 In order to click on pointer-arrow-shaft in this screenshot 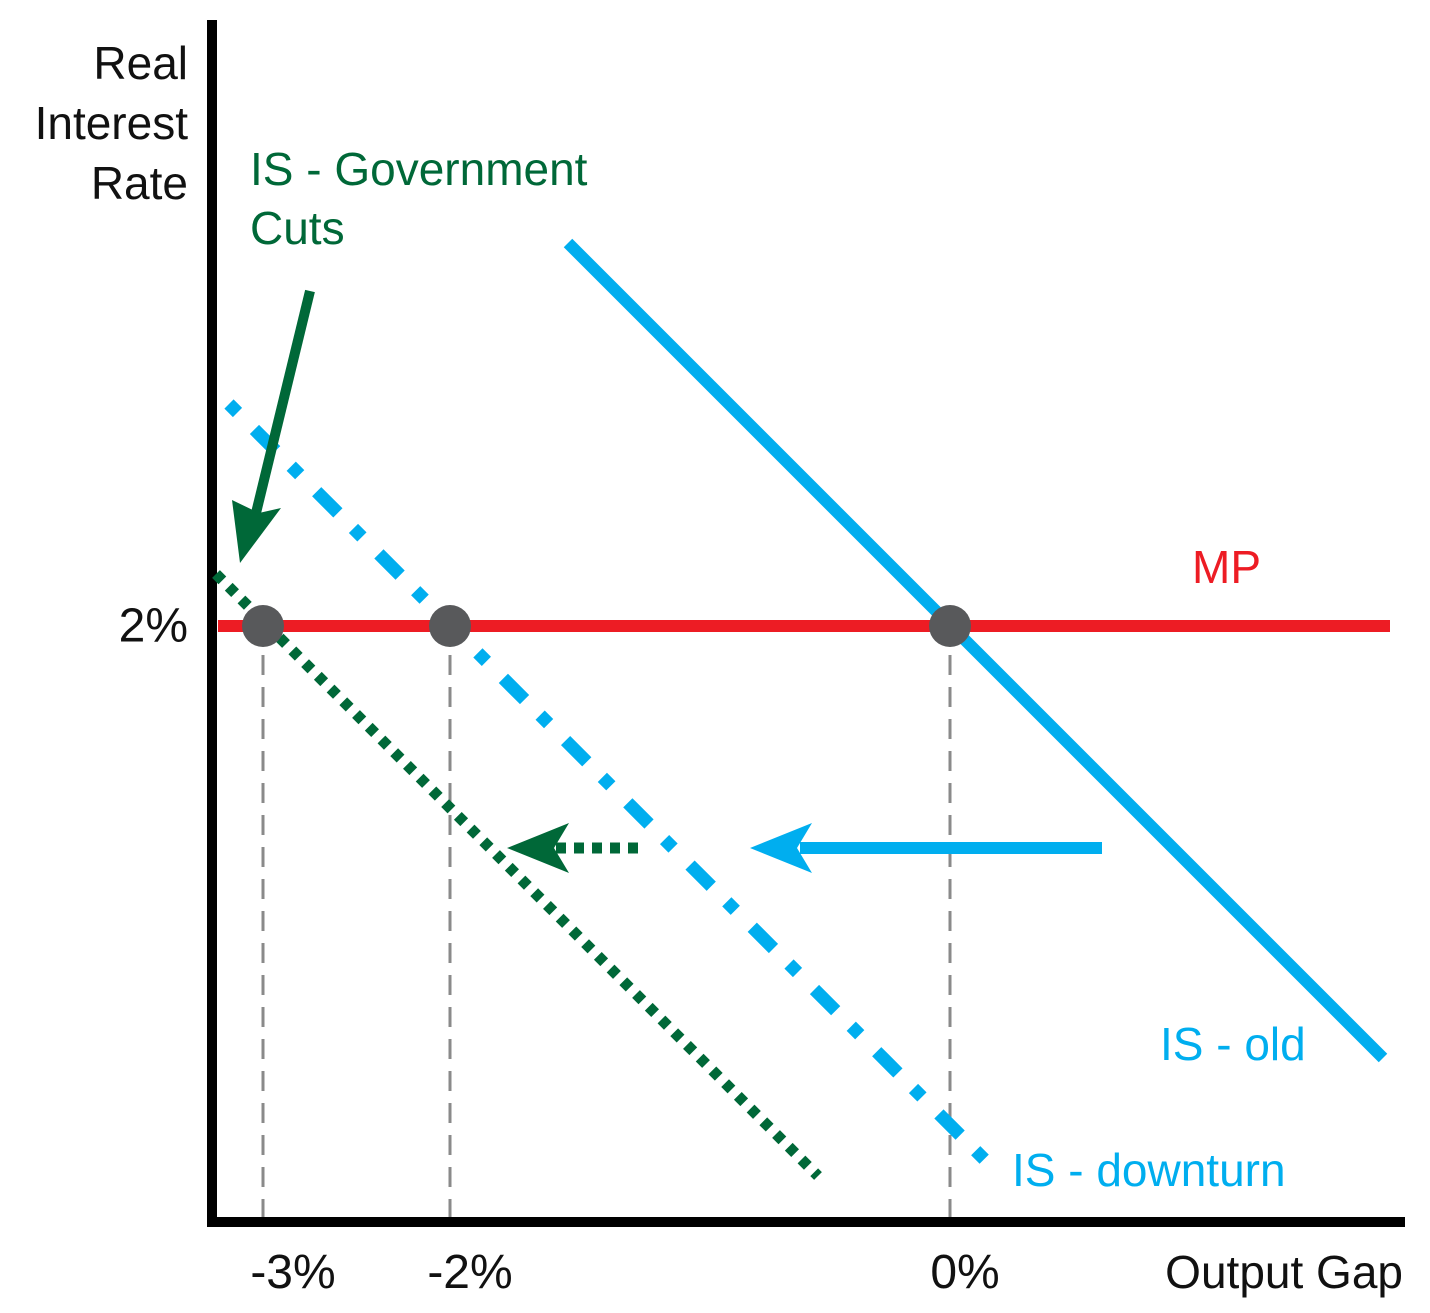, I will do `click(283, 402)`.